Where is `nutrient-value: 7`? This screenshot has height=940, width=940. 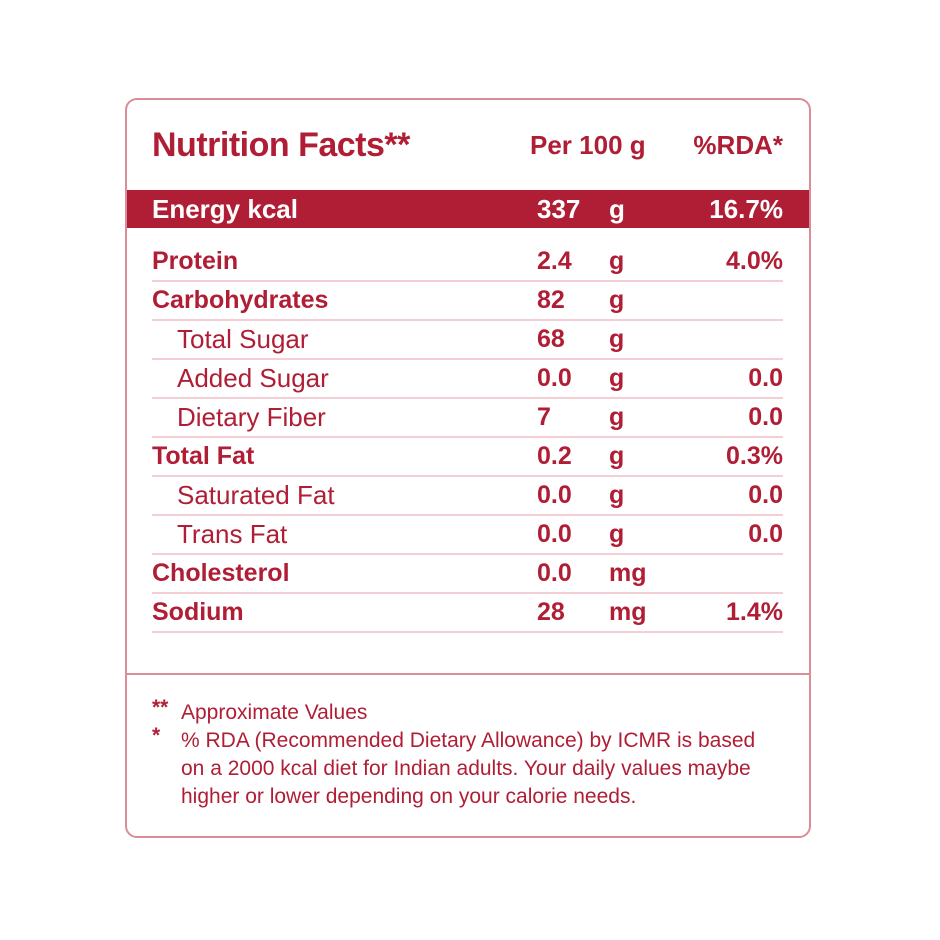
nutrient-value: 7 is located at coordinates (544, 417).